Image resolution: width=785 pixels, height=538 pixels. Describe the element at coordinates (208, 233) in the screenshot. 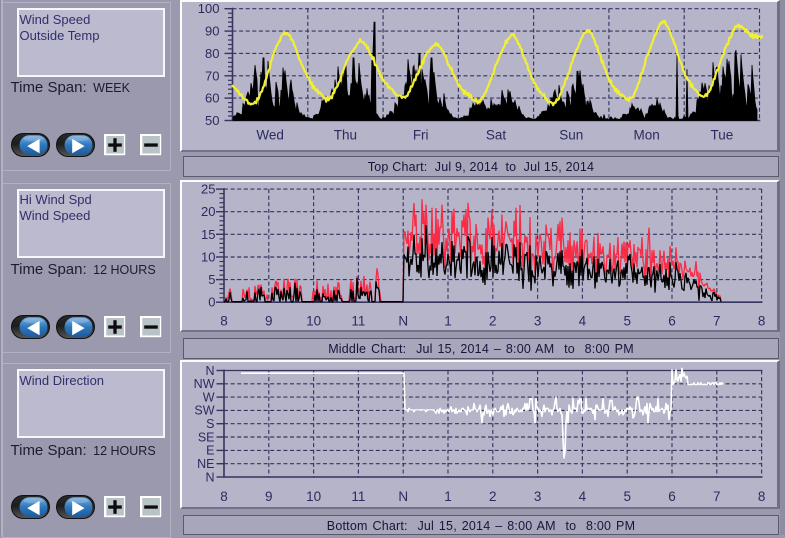

I see `svg-text: 15` at that location.